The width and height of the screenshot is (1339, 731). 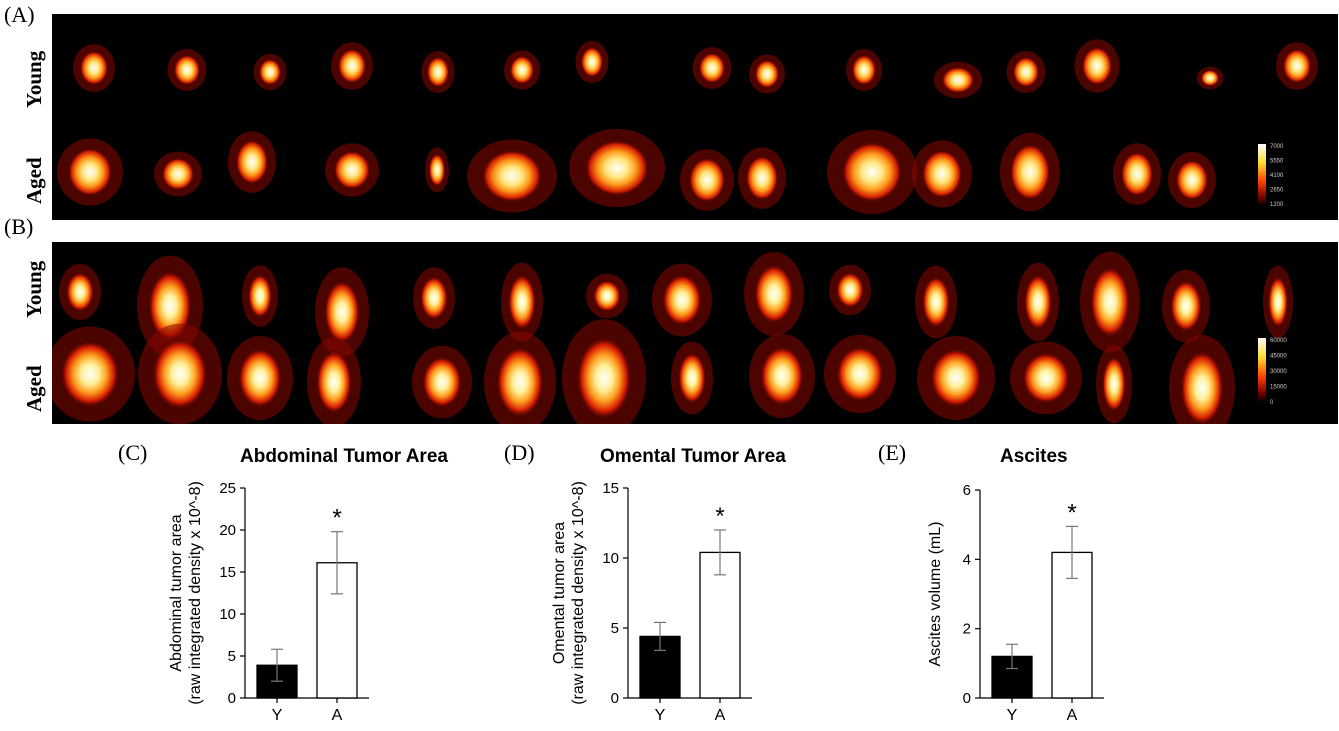 What do you see at coordinates (519, 452) in the screenshot?
I see `panel-label-d: (D)` at bounding box center [519, 452].